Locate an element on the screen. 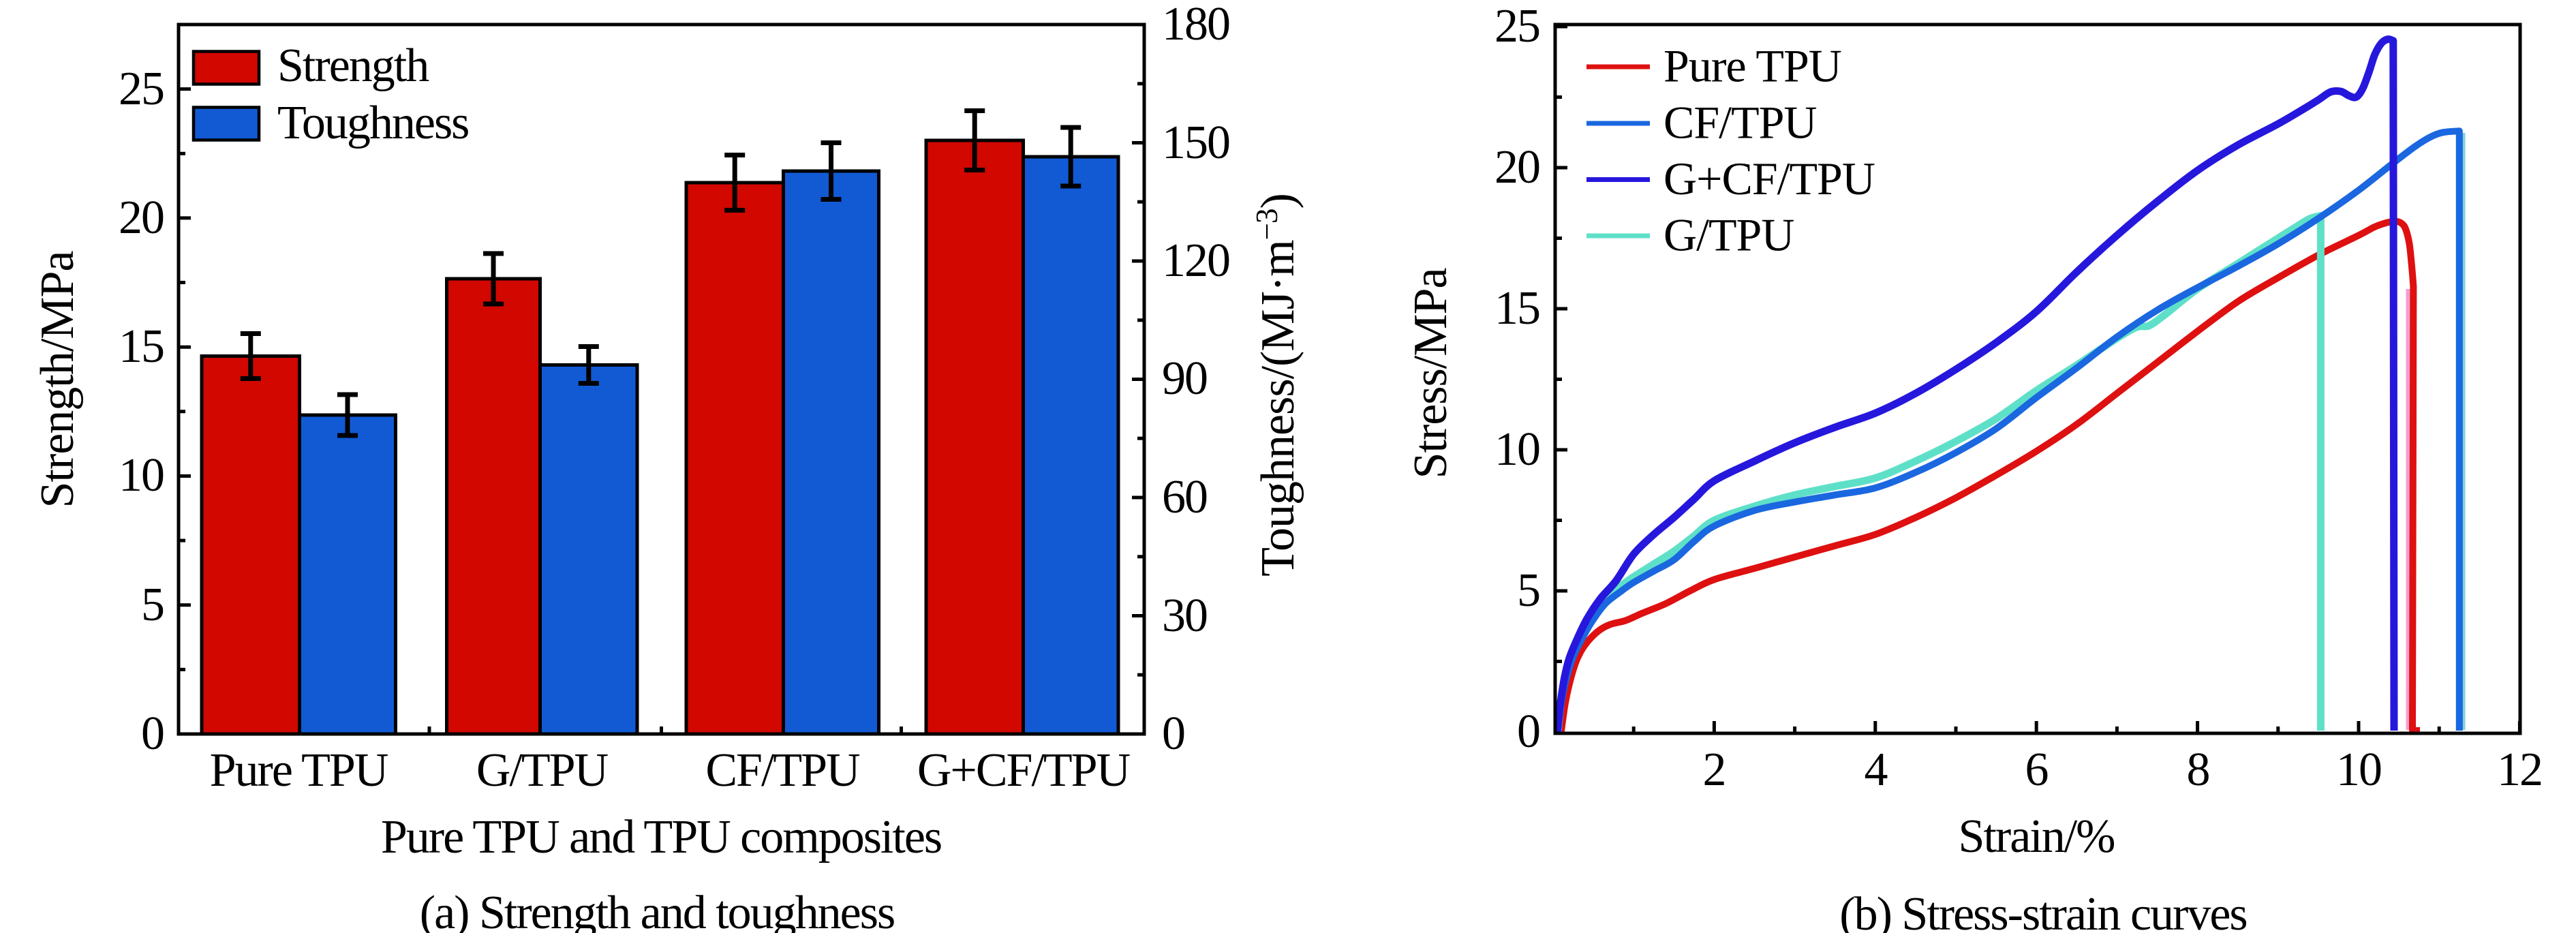  svg-text: Stress/MPa is located at coordinates (1431, 373).